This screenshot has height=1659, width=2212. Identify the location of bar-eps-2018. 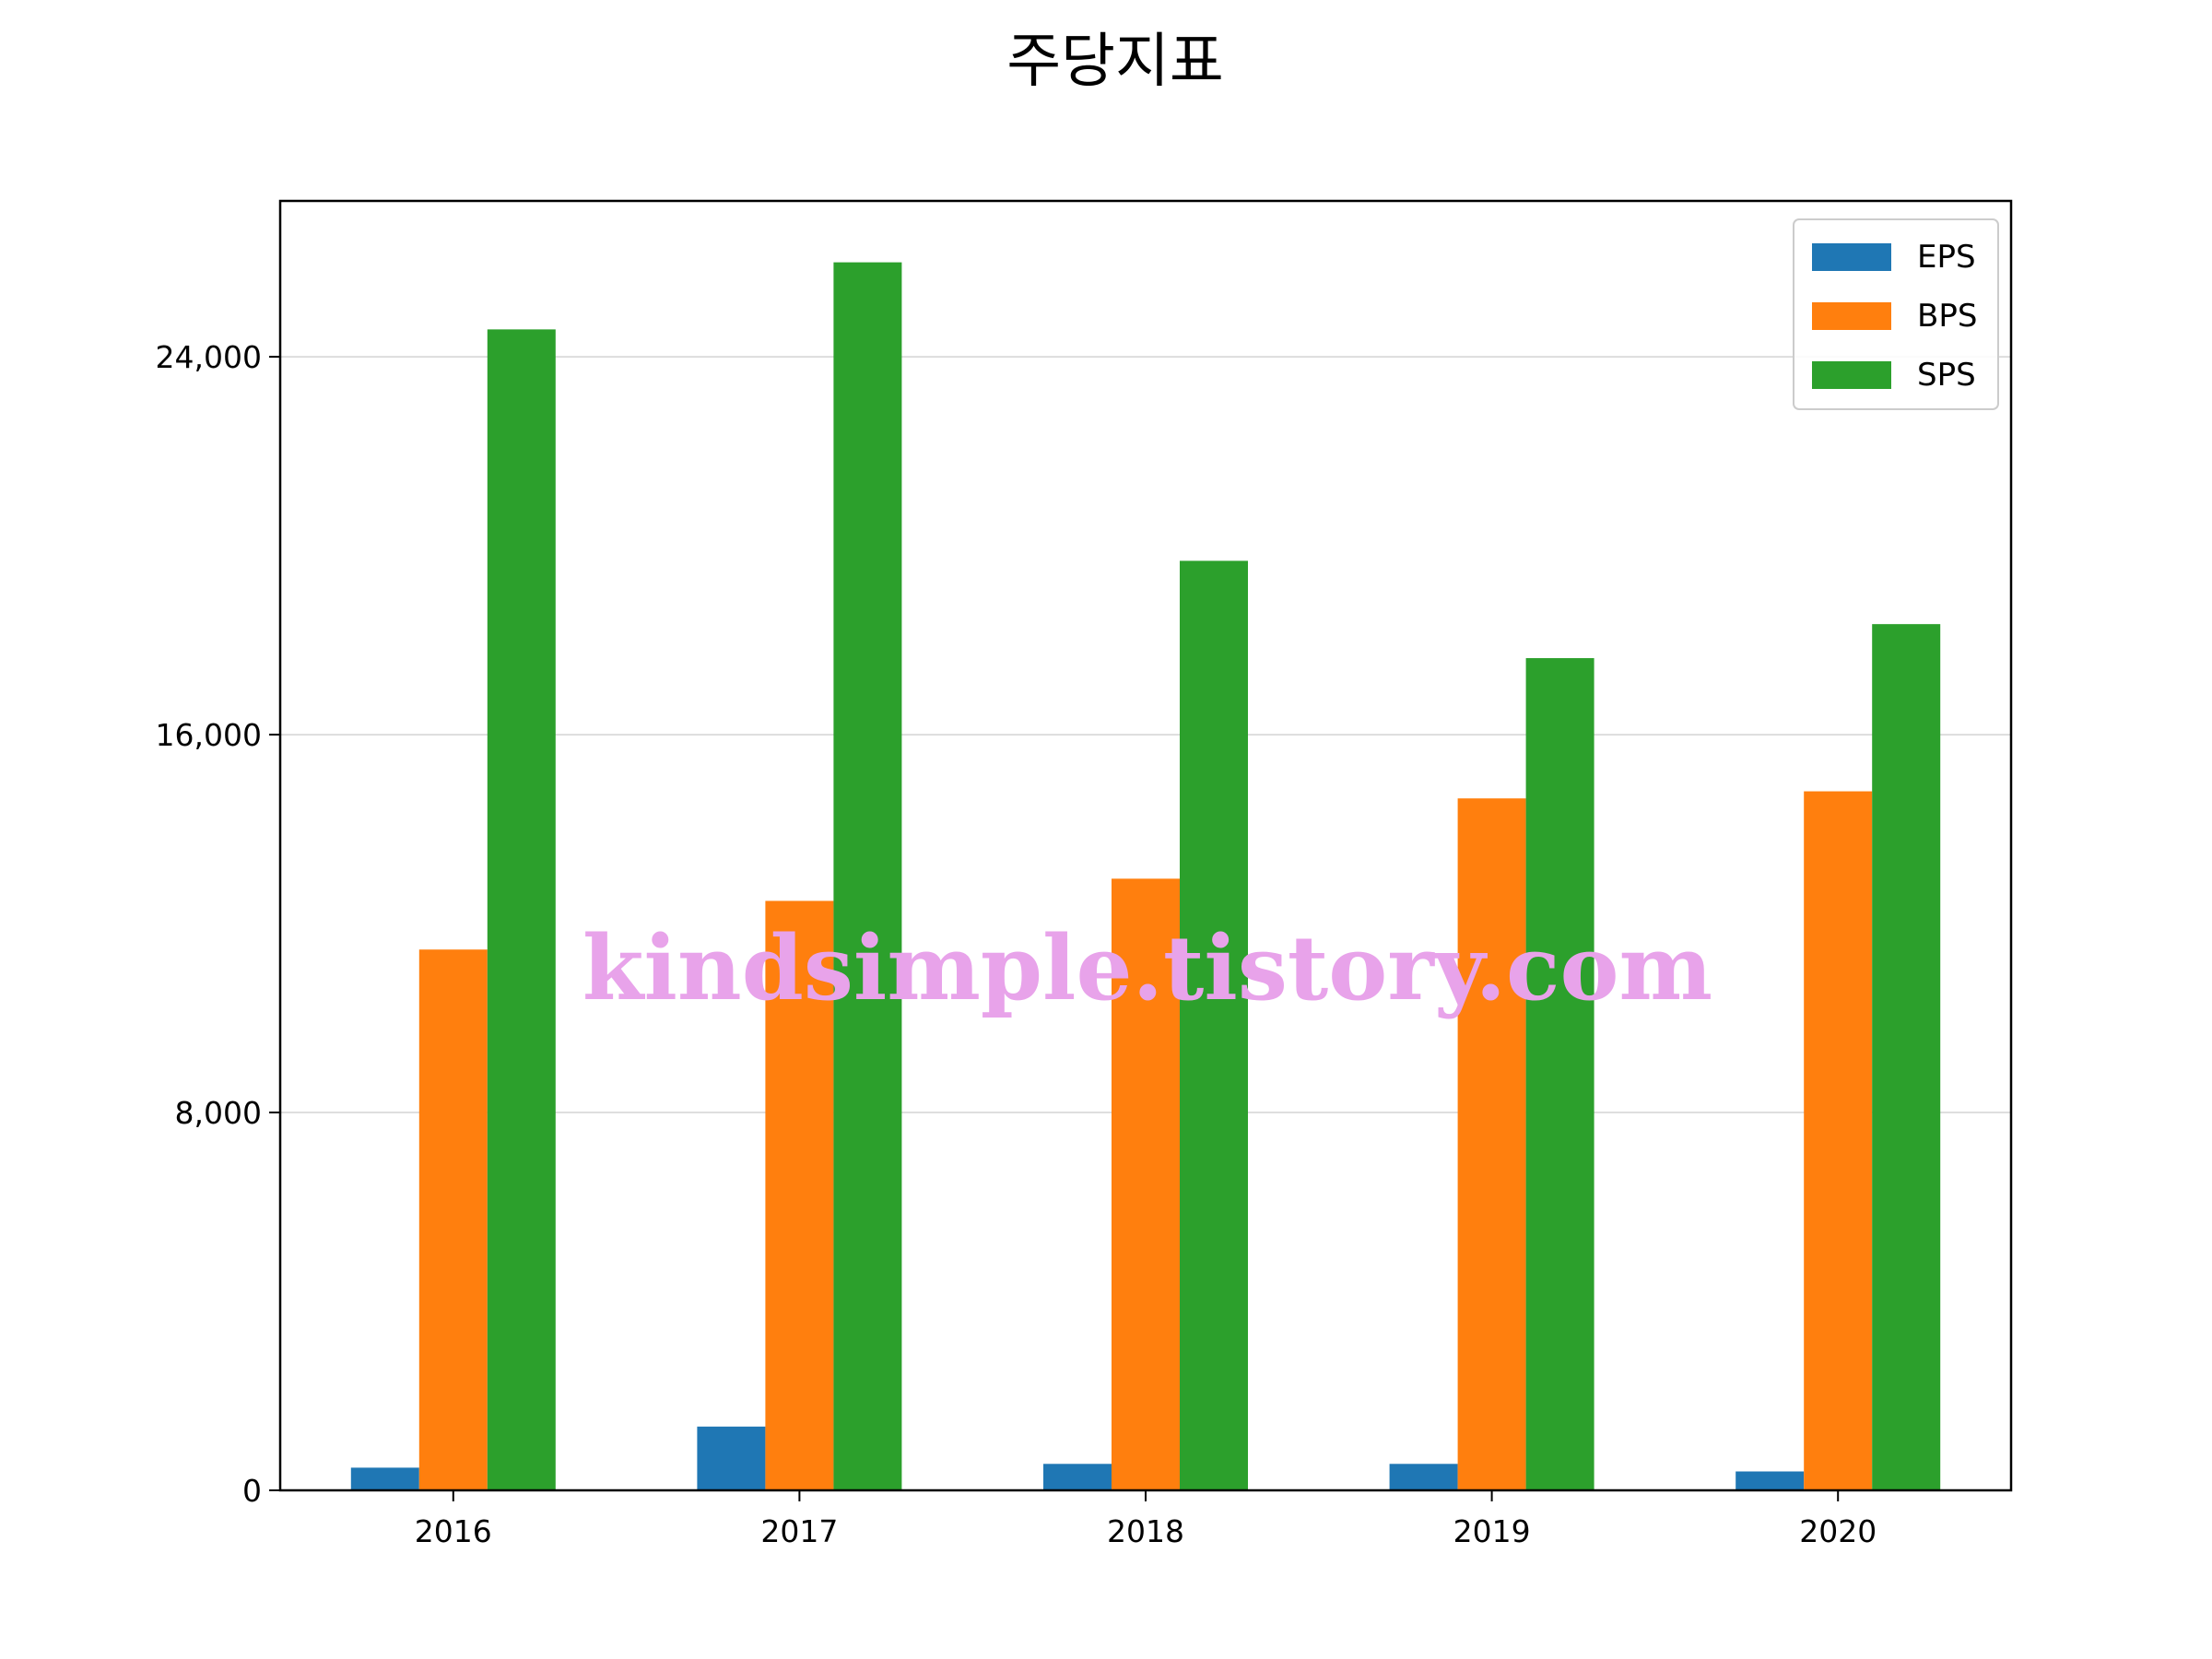
(1077, 1477).